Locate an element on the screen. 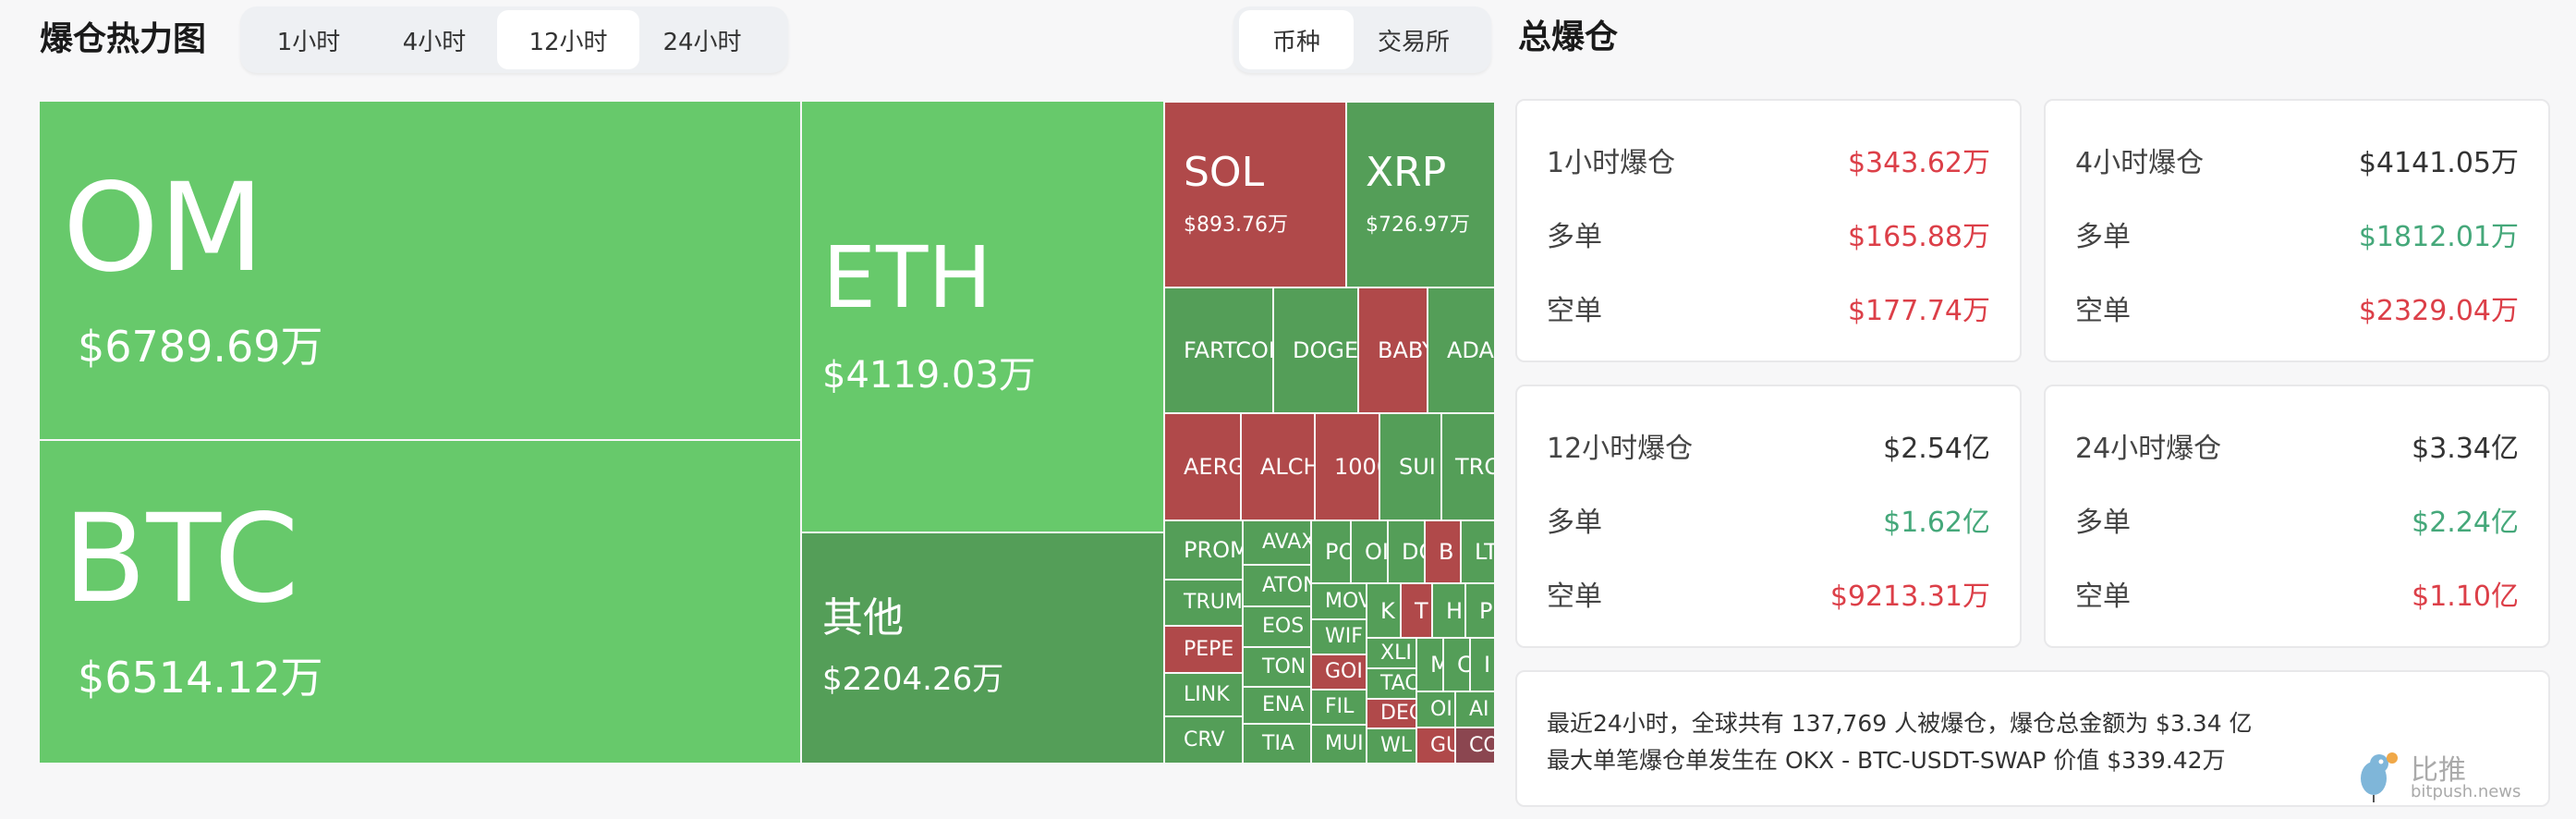 The height and width of the screenshot is (819, 2576). tile-baby: BABY is located at coordinates (1393, 350).